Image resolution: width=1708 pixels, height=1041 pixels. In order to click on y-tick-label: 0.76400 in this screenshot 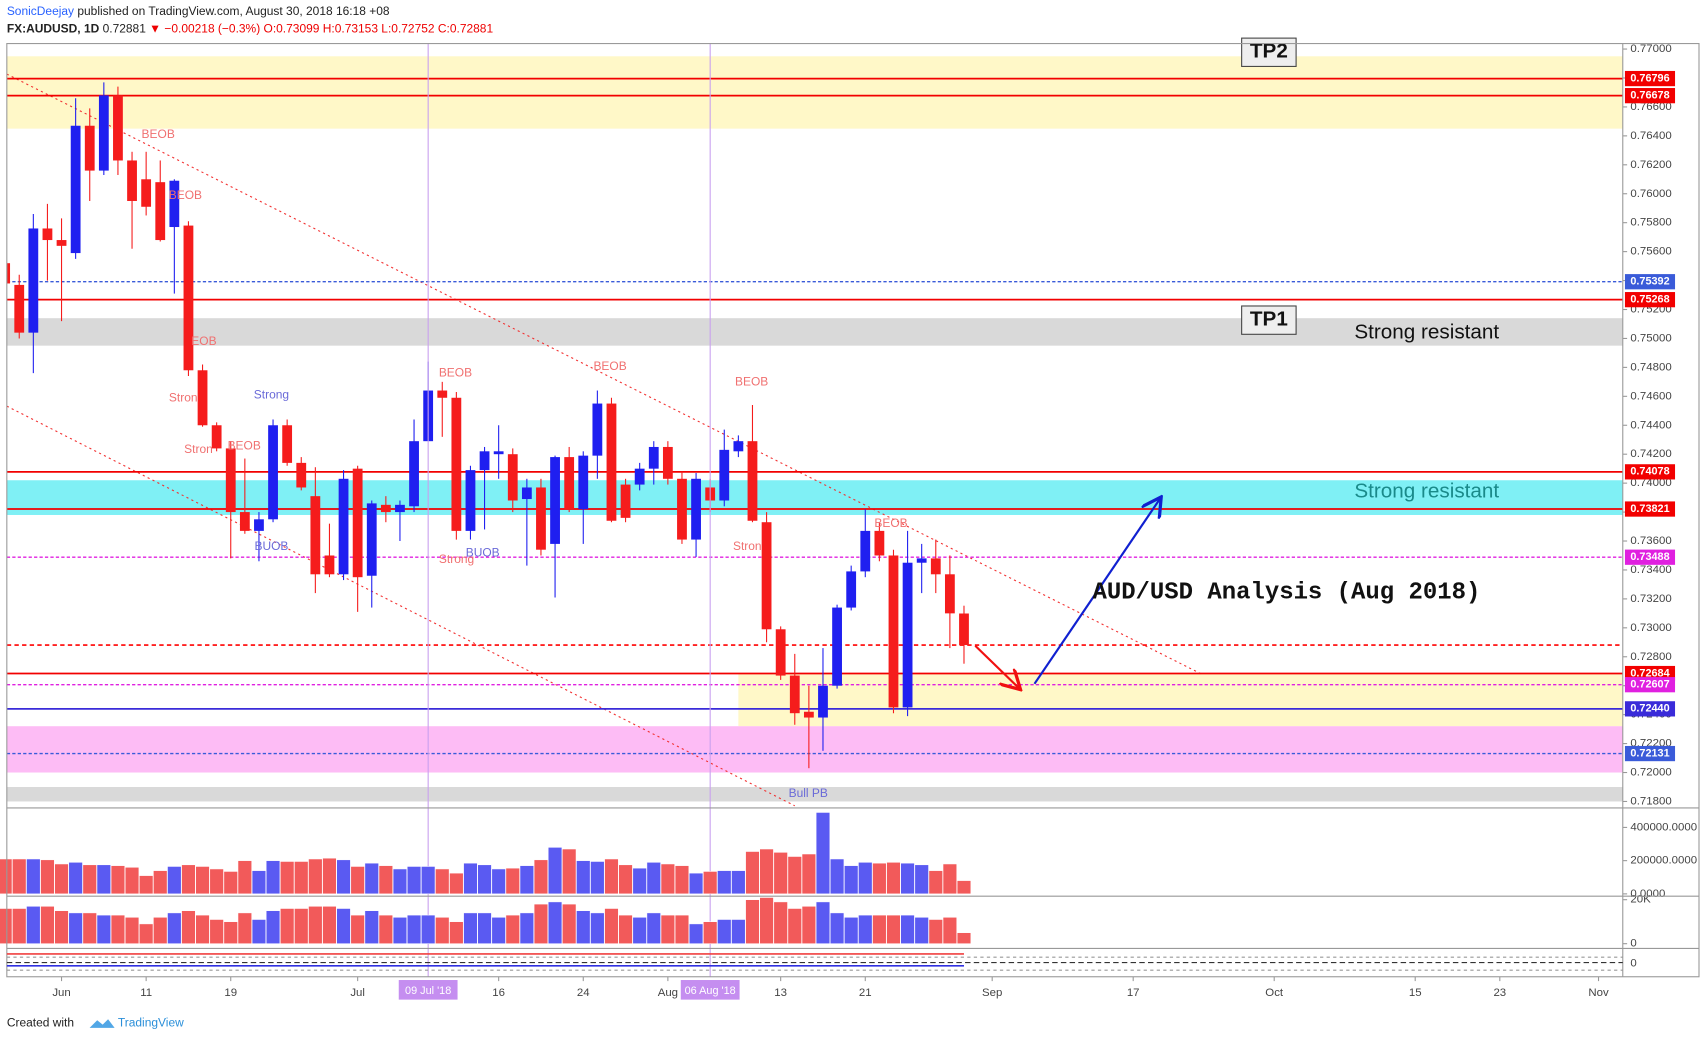, I will do `click(1650, 136)`.